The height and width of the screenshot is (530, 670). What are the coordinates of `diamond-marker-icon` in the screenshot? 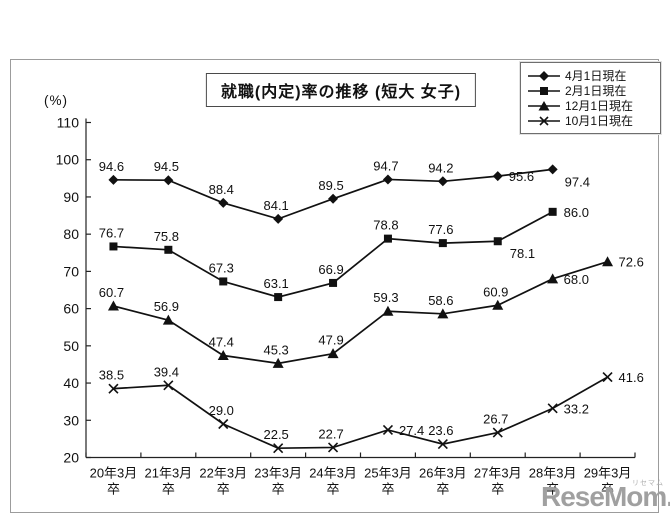 It's located at (544, 76).